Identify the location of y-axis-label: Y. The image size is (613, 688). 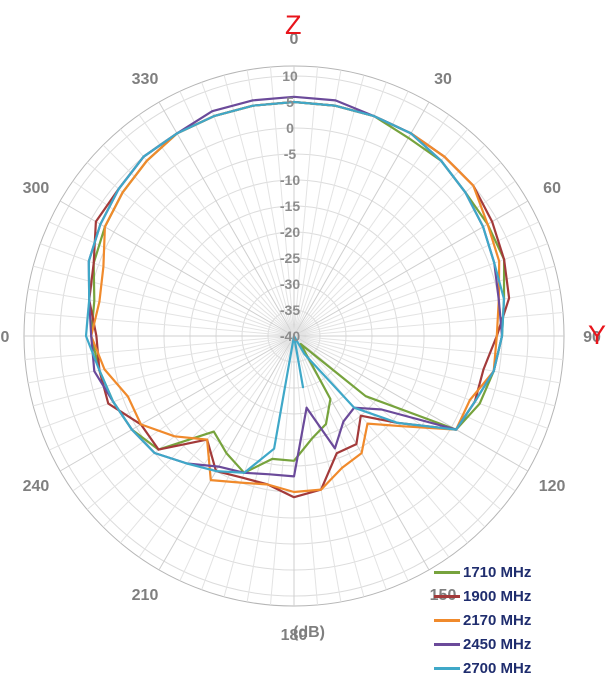
(597, 335).